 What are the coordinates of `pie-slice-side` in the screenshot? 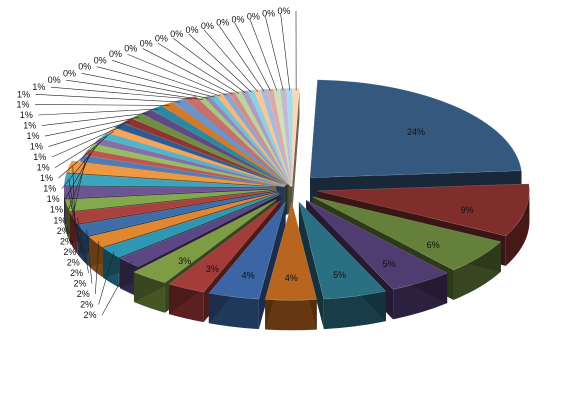 It's located at (291, 315).